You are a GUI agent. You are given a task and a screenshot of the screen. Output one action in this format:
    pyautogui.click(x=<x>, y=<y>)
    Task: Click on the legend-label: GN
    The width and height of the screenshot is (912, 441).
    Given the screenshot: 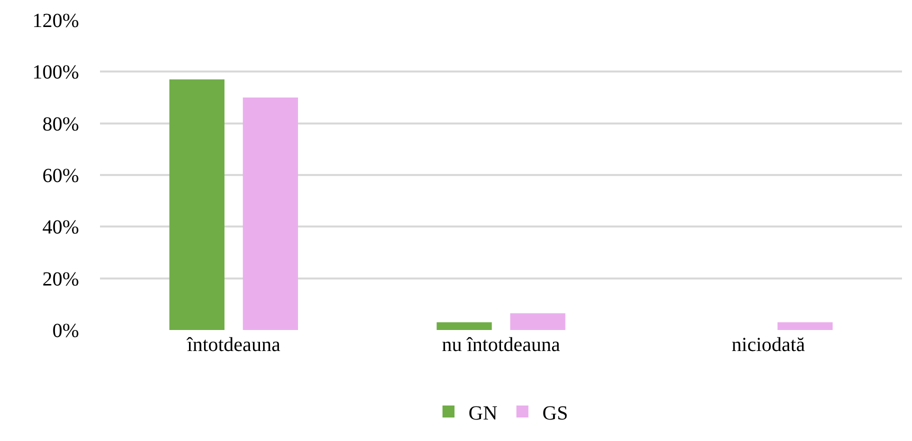 What is the action you would take?
    pyautogui.click(x=483, y=413)
    